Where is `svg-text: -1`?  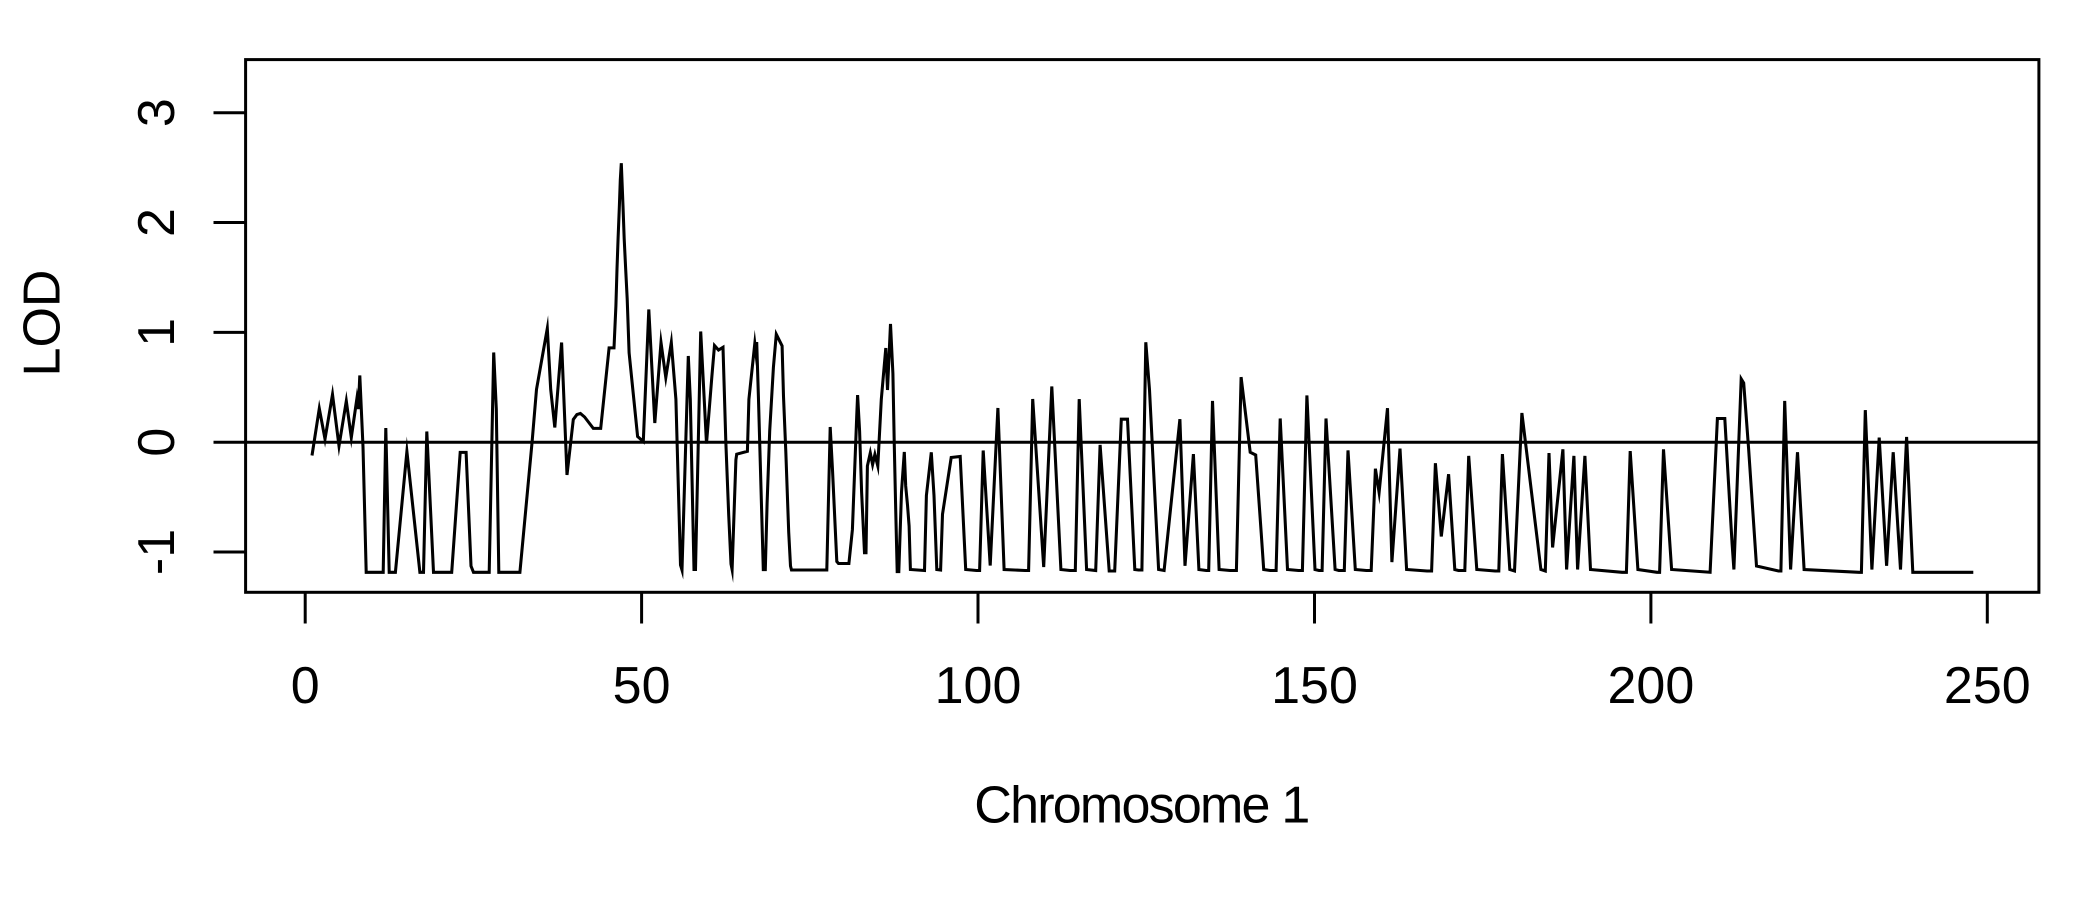 svg-text: -1 is located at coordinates (157, 552).